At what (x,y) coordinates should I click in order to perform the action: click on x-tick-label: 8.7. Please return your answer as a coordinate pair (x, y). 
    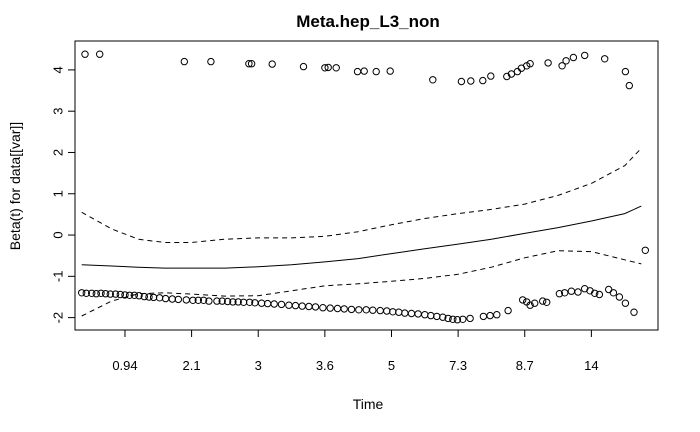
    Looking at the image, I should click on (525, 365).